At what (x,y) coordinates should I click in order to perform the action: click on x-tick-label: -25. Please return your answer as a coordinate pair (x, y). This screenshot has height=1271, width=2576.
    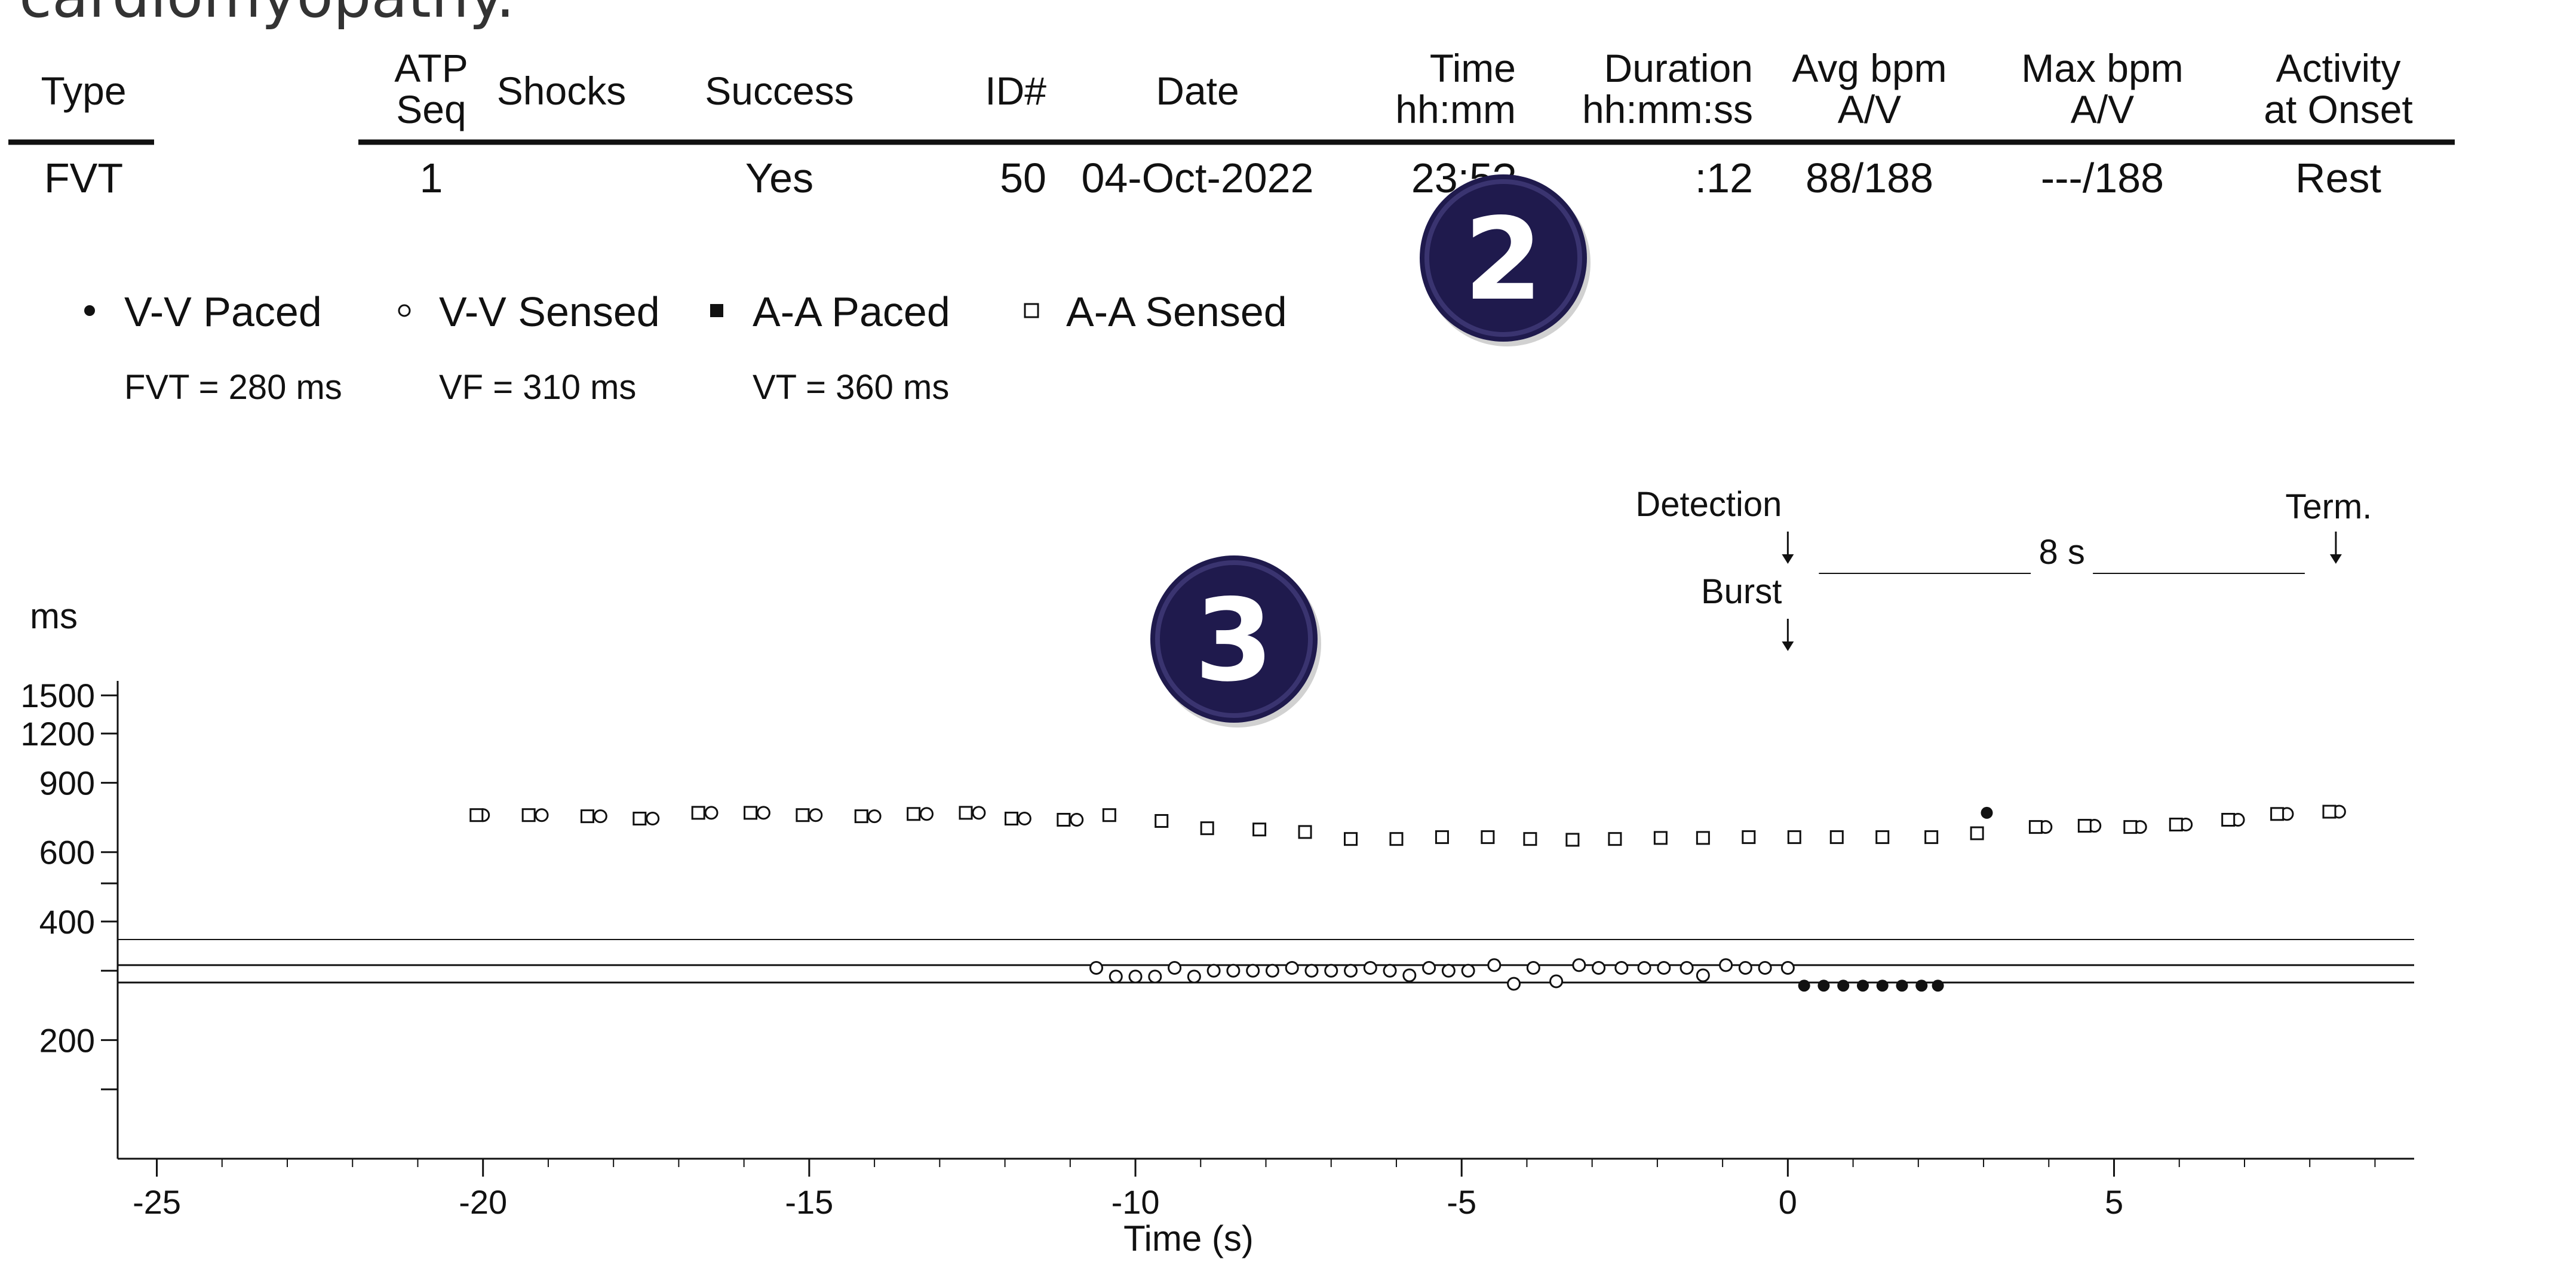
    Looking at the image, I should click on (157, 1202).